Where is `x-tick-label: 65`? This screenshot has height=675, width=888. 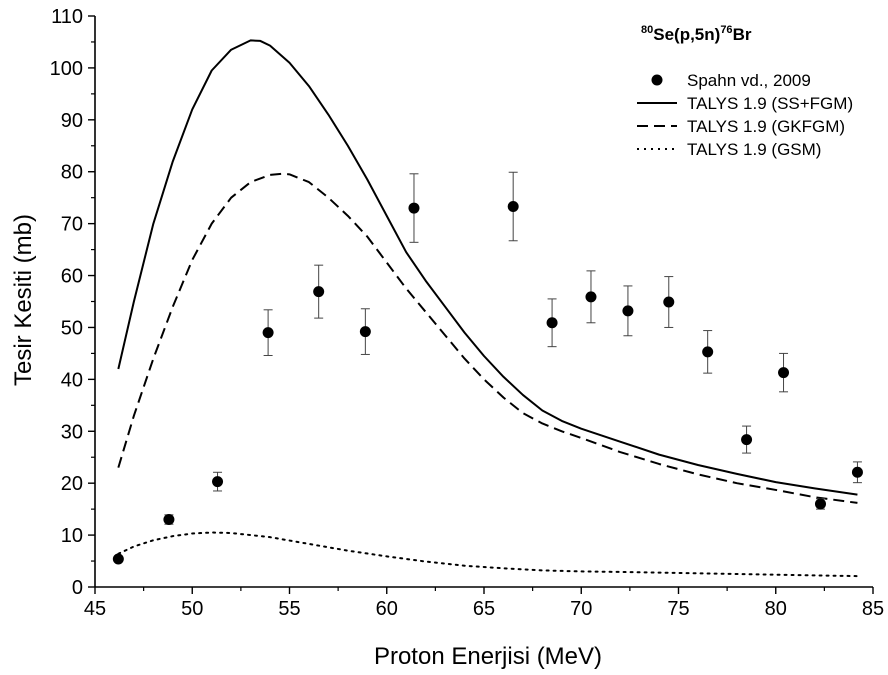
x-tick-label: 65 is located at coordinates (484, 609).